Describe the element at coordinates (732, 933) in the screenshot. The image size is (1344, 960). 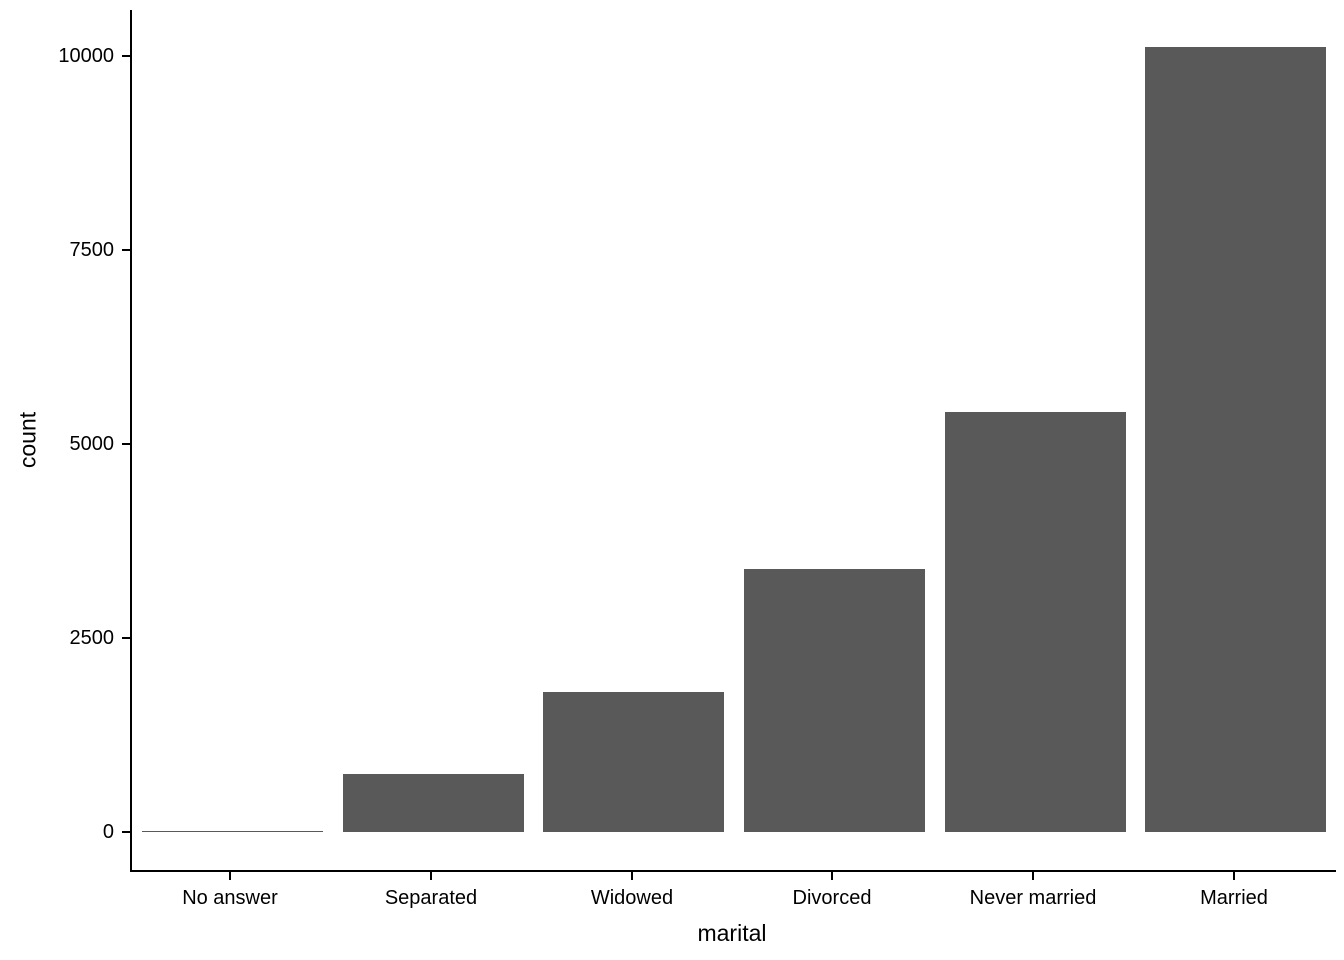
I see `x-axis-title: marital` at that location.